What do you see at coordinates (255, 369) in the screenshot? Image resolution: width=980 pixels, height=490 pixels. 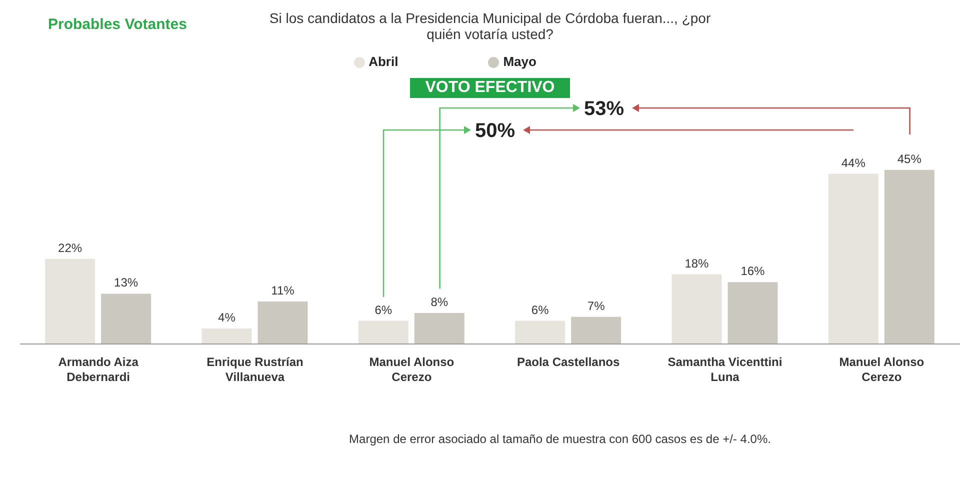 I see `x-tick-label: Enrique Rustrían Villanueva` at bounding box center [255, 369].